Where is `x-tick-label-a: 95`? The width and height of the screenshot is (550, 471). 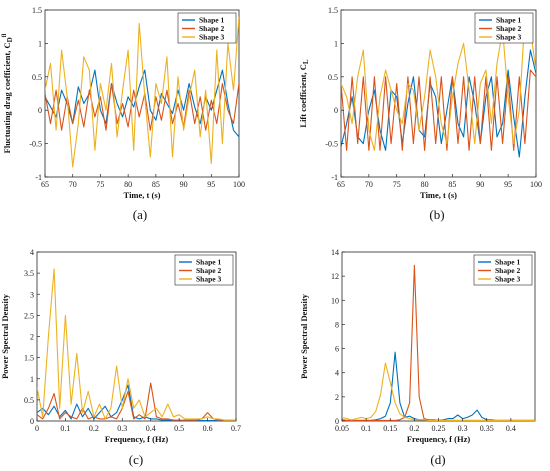
x-tick-label-a: 95 is located at coordinates (211, 184).